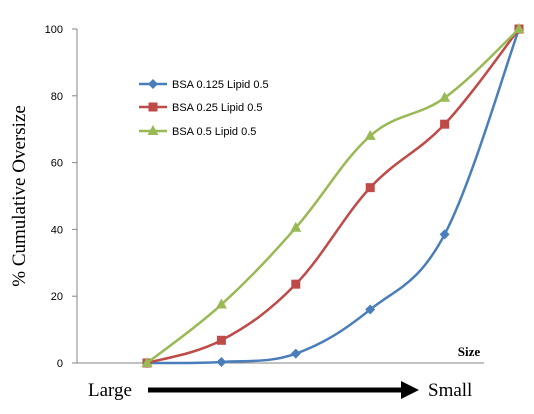 The width and height of the screenshot is (534, 414). Describe the element at coordinates (57, 230) in the screenshot. I see `y-tick-label: 40` at that location.